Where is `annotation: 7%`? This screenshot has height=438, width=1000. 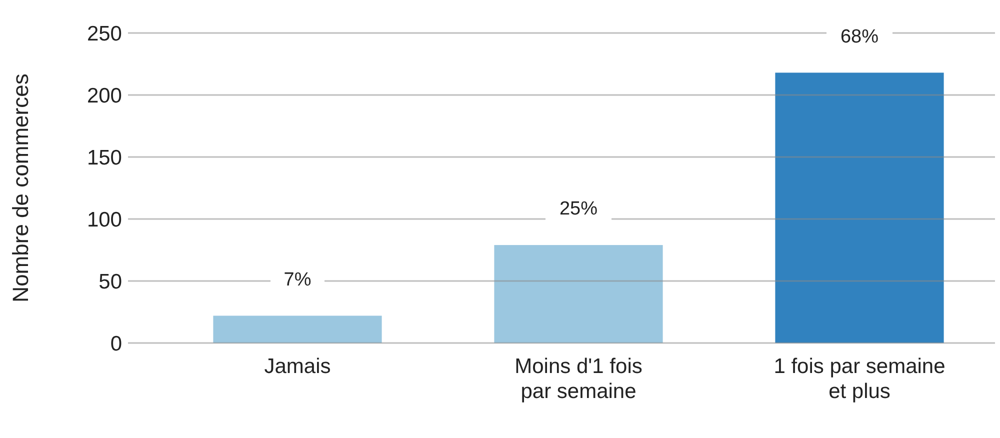 annotation: 7% is located at coordinates (298, 279).